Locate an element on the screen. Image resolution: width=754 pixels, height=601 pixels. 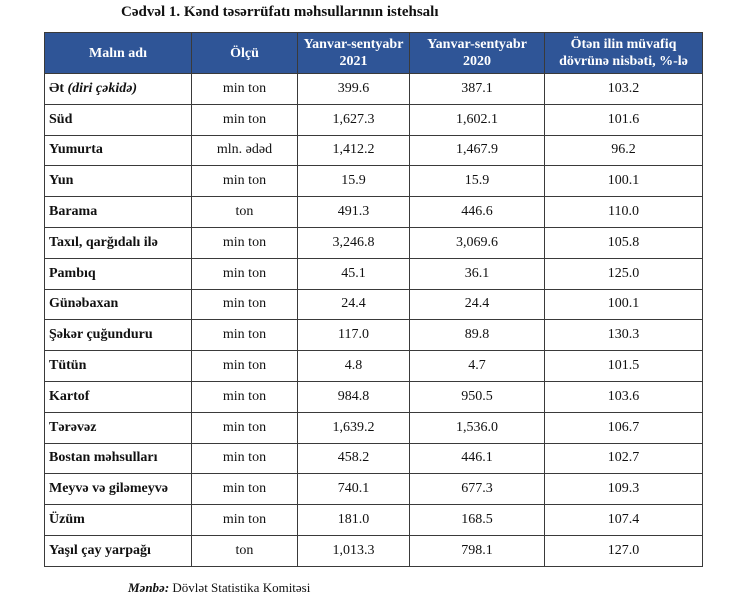
value-2020-cell: 1,536.0 is located at coordinates (477, 427).